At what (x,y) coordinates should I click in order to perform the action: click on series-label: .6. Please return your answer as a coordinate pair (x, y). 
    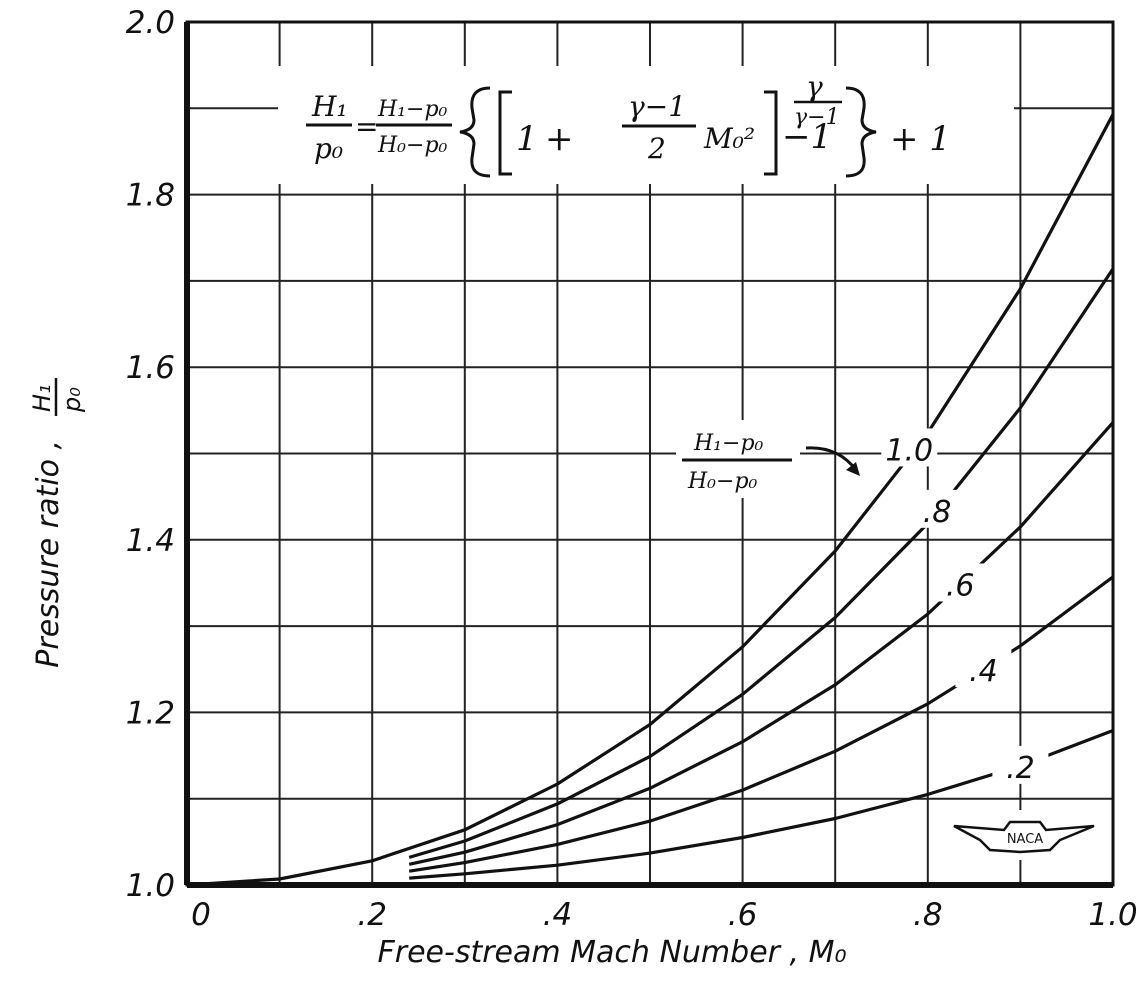
    Looking at the image, I should click on (960, 586).